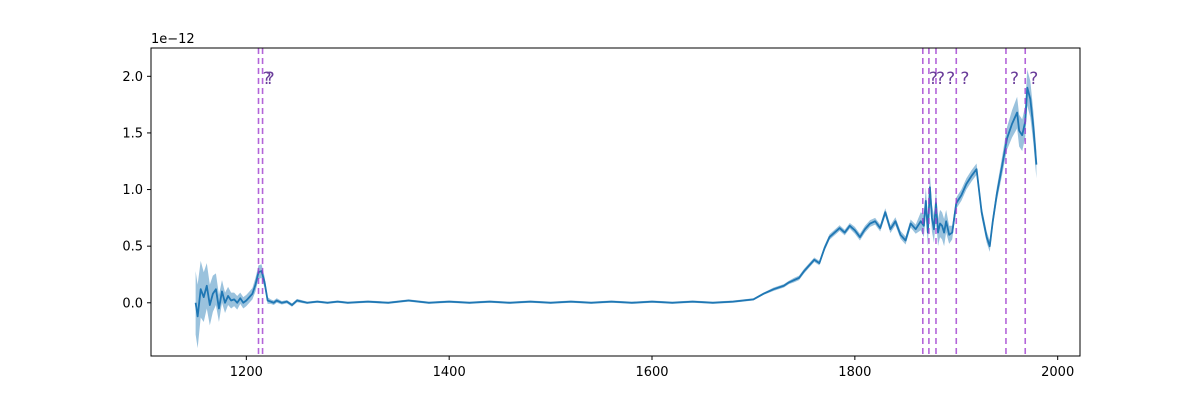  Describe the element at coordinates (132, 77) in the screenshot. I see `y-tick-label: 2.0` at that location.